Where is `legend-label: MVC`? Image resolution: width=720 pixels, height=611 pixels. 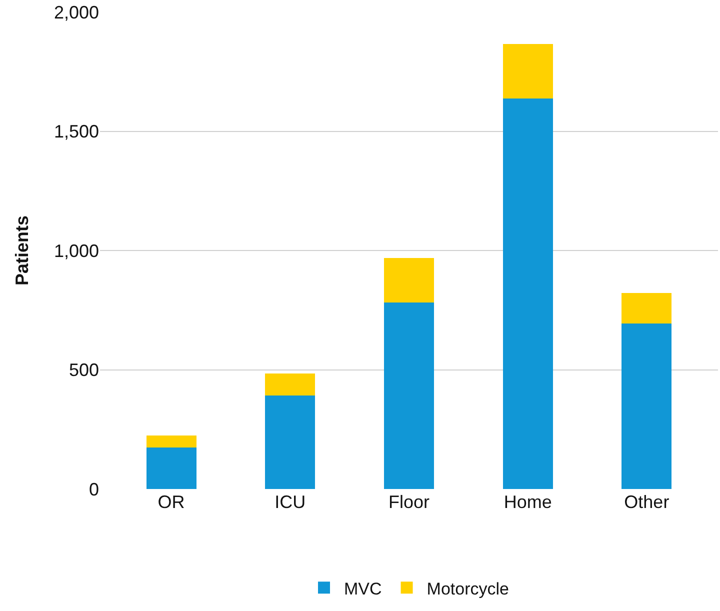
legend-label: MVC is located at coordinates (363, 588).